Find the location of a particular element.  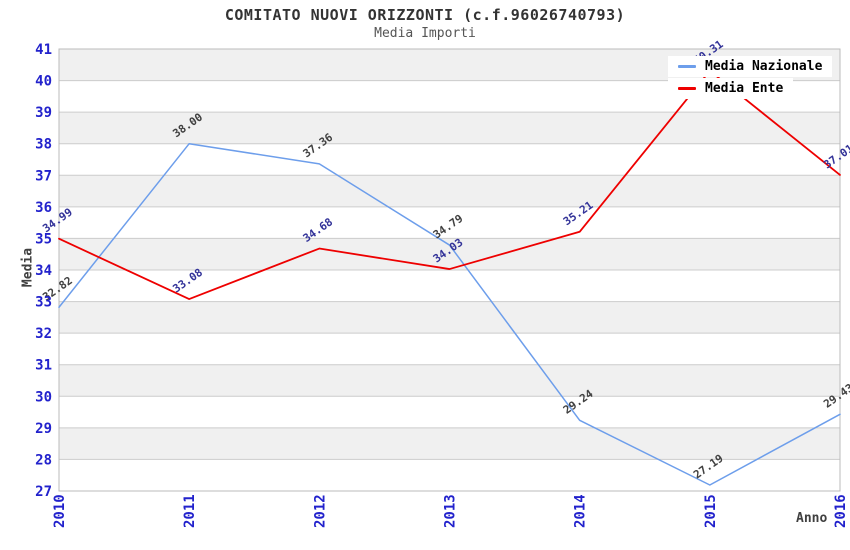

x-tick-label: 2010 is located at coordinates (60, 511).